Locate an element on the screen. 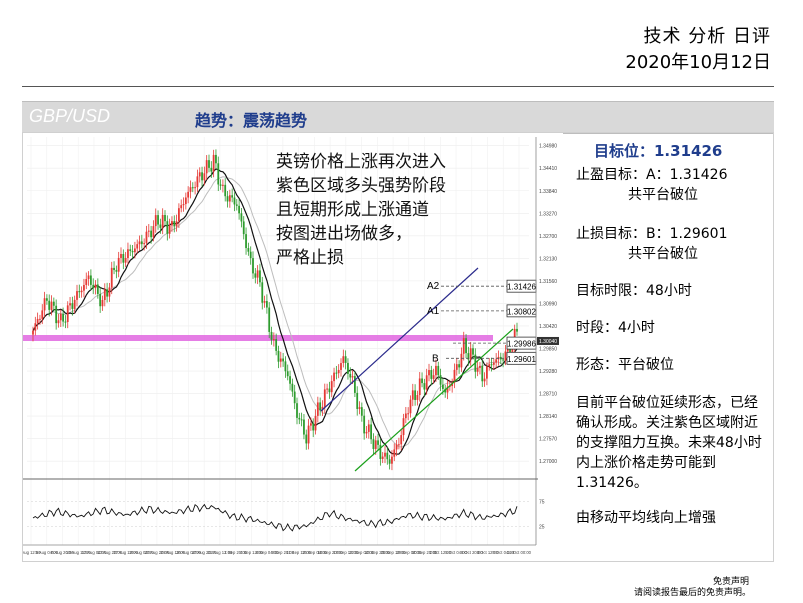  x-tick-label: 8 Oct 12:00 is located at coordinates (488, 552).